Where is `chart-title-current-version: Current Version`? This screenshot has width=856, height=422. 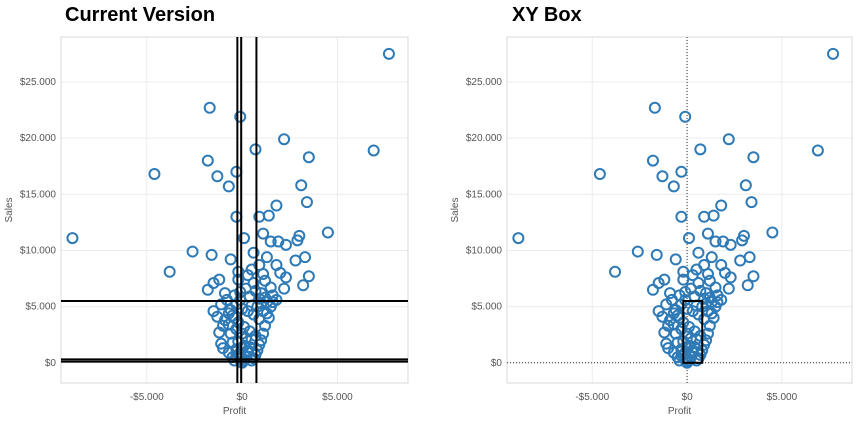 chart-title-current-version: Current Version is located at coordinates (140, 15).